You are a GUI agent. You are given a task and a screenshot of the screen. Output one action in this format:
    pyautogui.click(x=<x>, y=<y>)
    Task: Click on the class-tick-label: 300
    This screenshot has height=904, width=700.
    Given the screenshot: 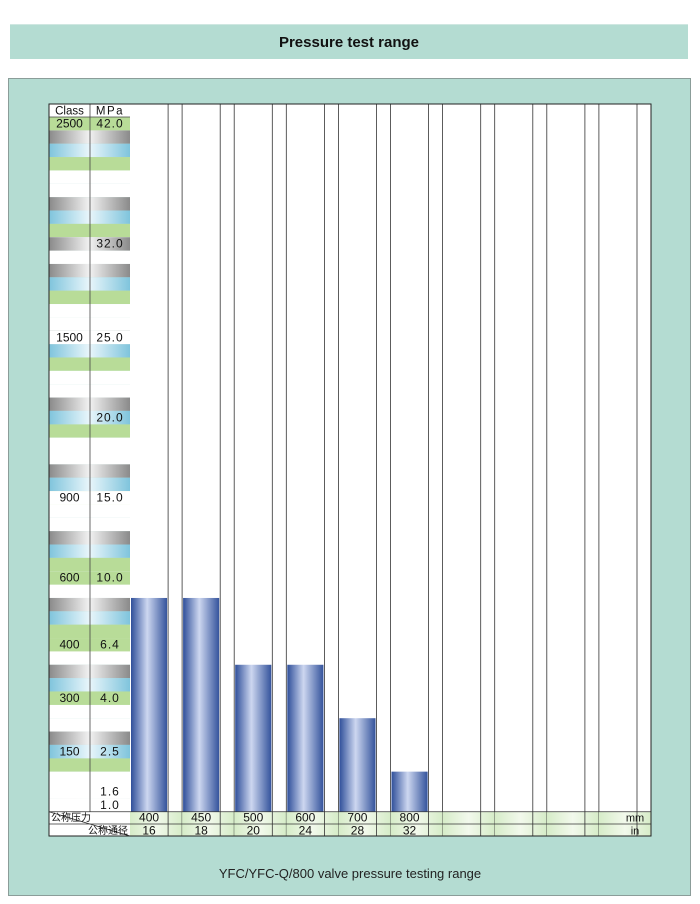 What is the action you would take?
    pyautogui.click(x=69, y=698)
    